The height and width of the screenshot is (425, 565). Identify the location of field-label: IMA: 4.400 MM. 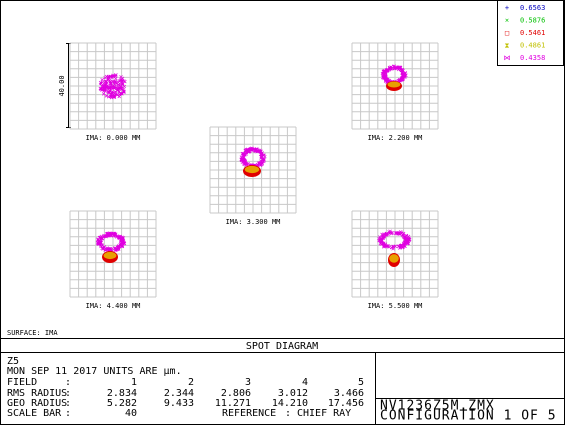
(113, 306).